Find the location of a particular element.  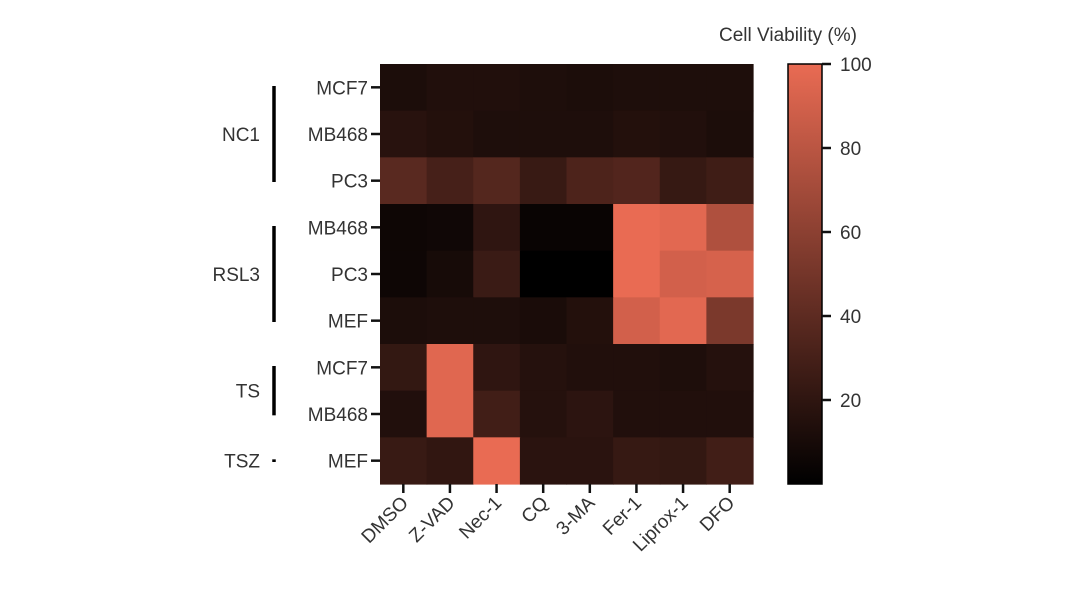

row-ticks: MCF7 MB468 PC3 MB468 PC3 MEF MCF7 MB468 MEF is located at coordinates (344, 275).